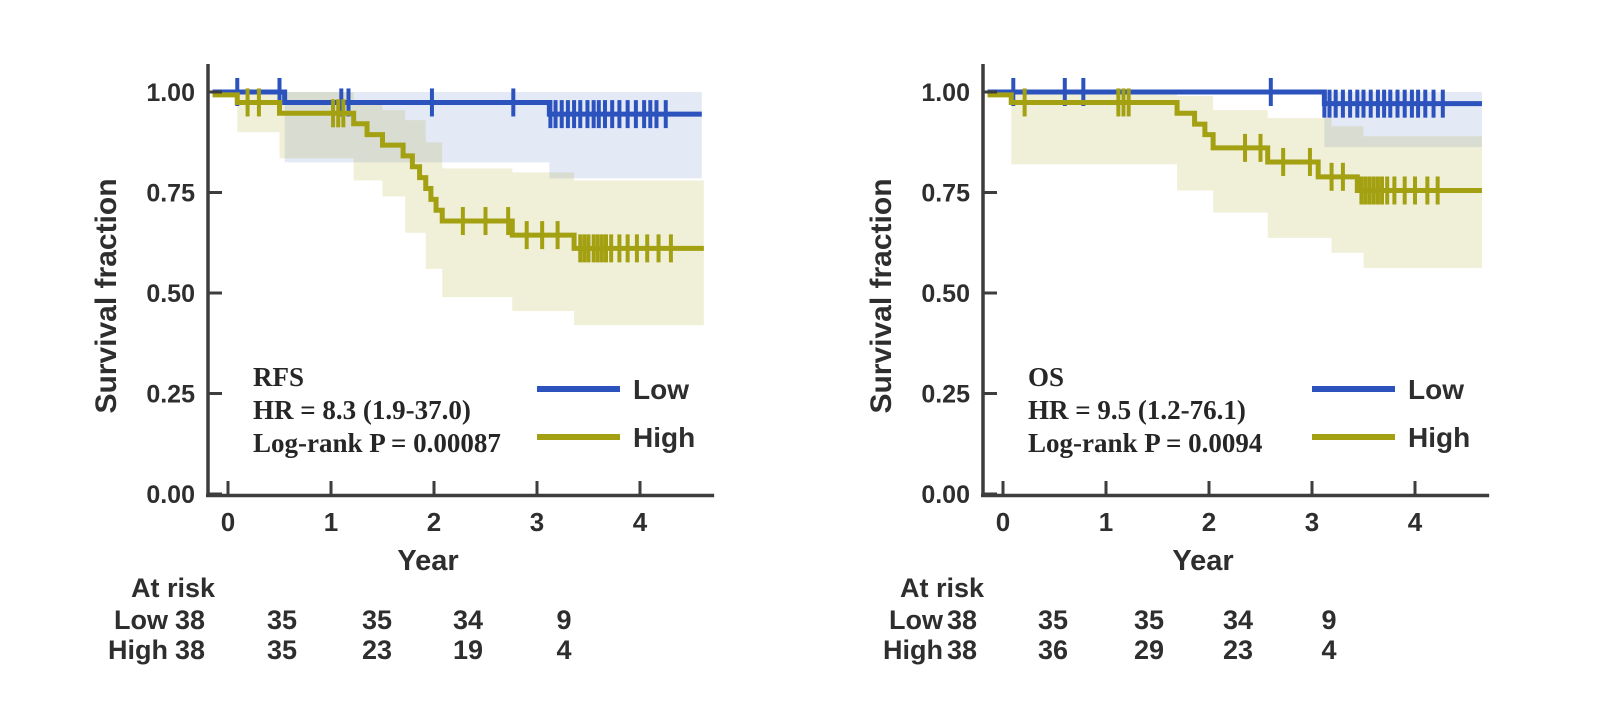 The width and height of the screenshot is (1600, 702). Describe the element at coordinates (1046, 377) in the screenshot. I see `endpoint-label: OS` at that location.